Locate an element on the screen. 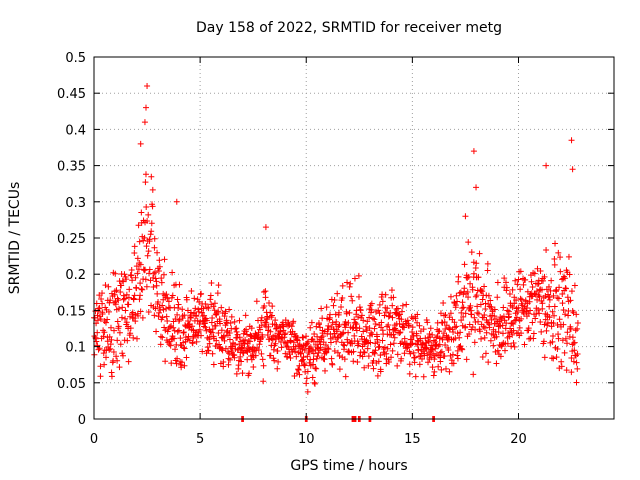 Image resolution: width=640 pixels, height=480 pixels. y-tick-label: 0.4 is located at coordinates (75, 130).